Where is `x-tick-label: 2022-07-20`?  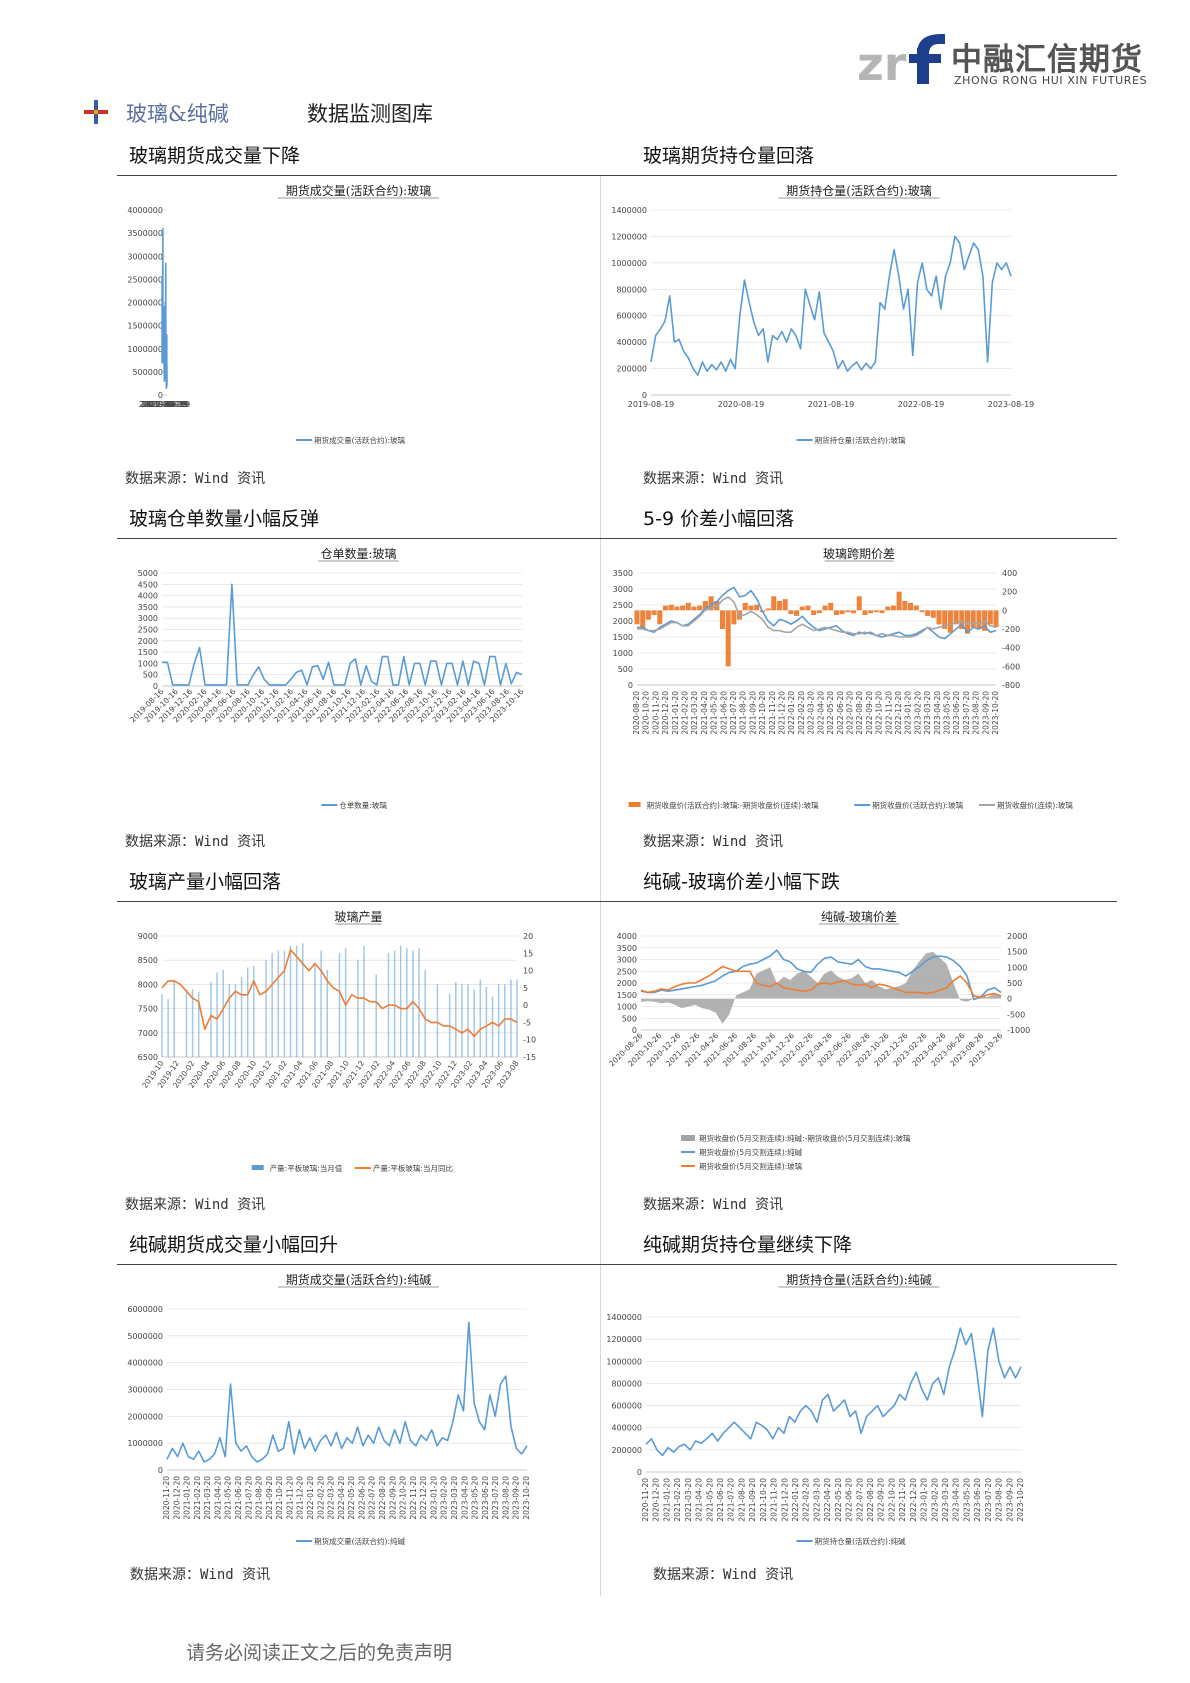 x-tick-label: 2022-07-20 is located at coordinates (372, 1498).